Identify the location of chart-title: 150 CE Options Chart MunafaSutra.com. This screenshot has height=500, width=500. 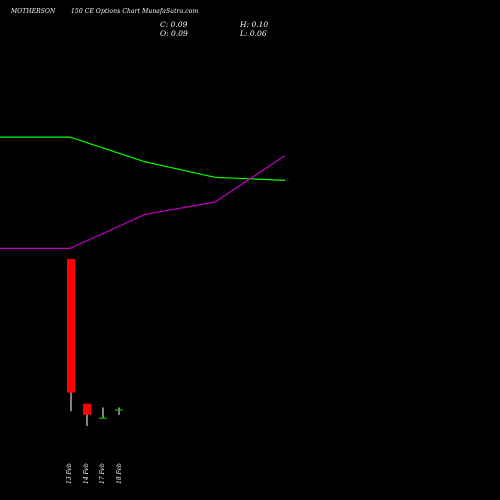
(135, 11).